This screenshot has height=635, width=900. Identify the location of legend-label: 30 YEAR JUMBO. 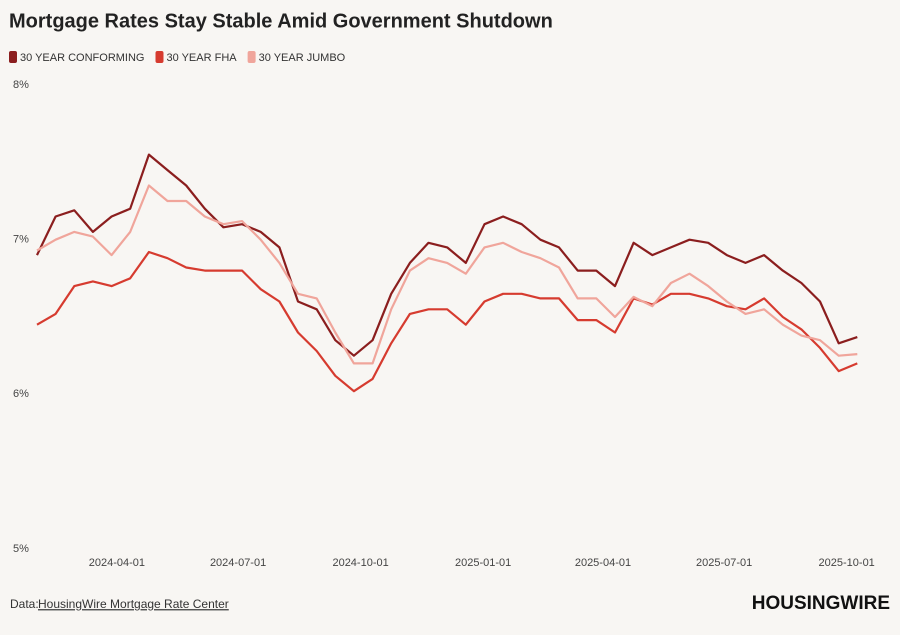
(302, 58).